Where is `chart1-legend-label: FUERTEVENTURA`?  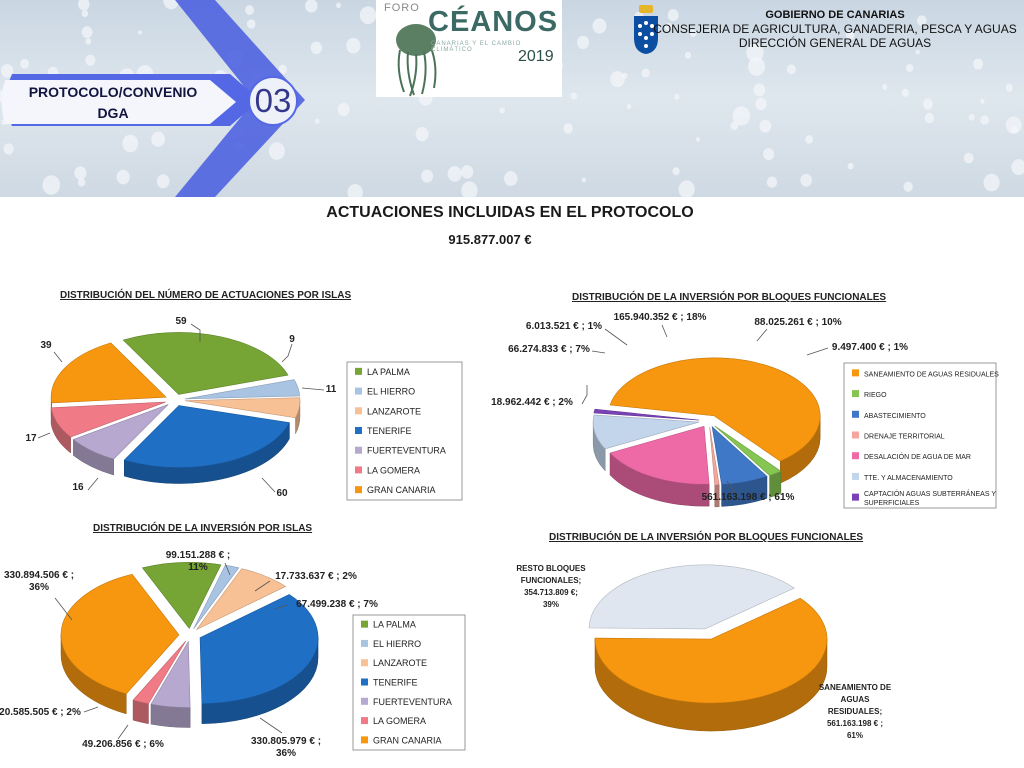 chart1-legend-label: FUERTEVENTURA is located at coordinates (406, 451).